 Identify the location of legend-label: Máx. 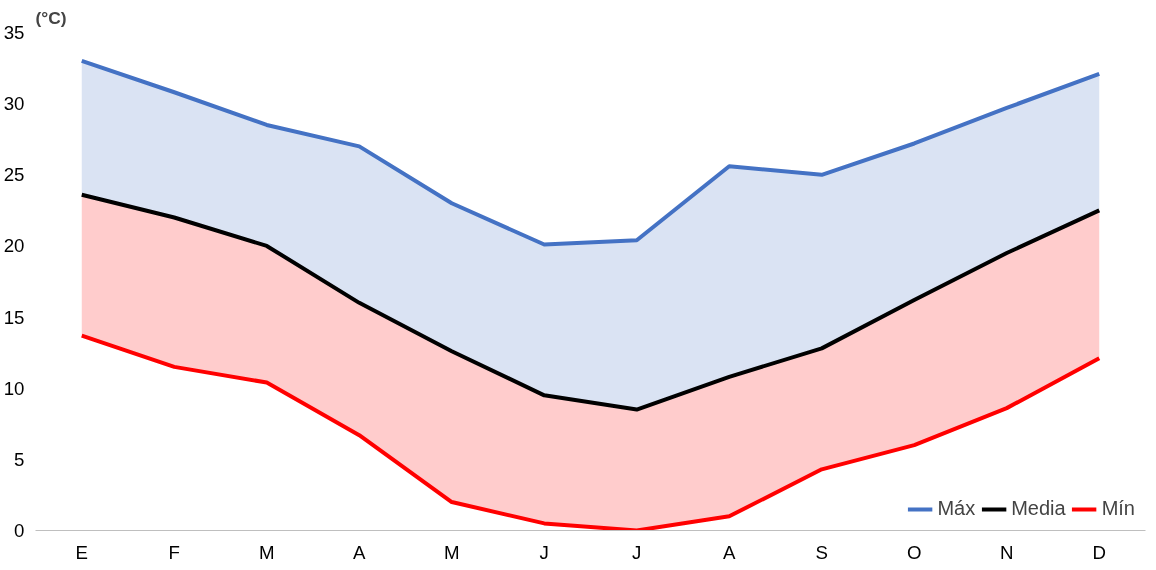
(956, 508).